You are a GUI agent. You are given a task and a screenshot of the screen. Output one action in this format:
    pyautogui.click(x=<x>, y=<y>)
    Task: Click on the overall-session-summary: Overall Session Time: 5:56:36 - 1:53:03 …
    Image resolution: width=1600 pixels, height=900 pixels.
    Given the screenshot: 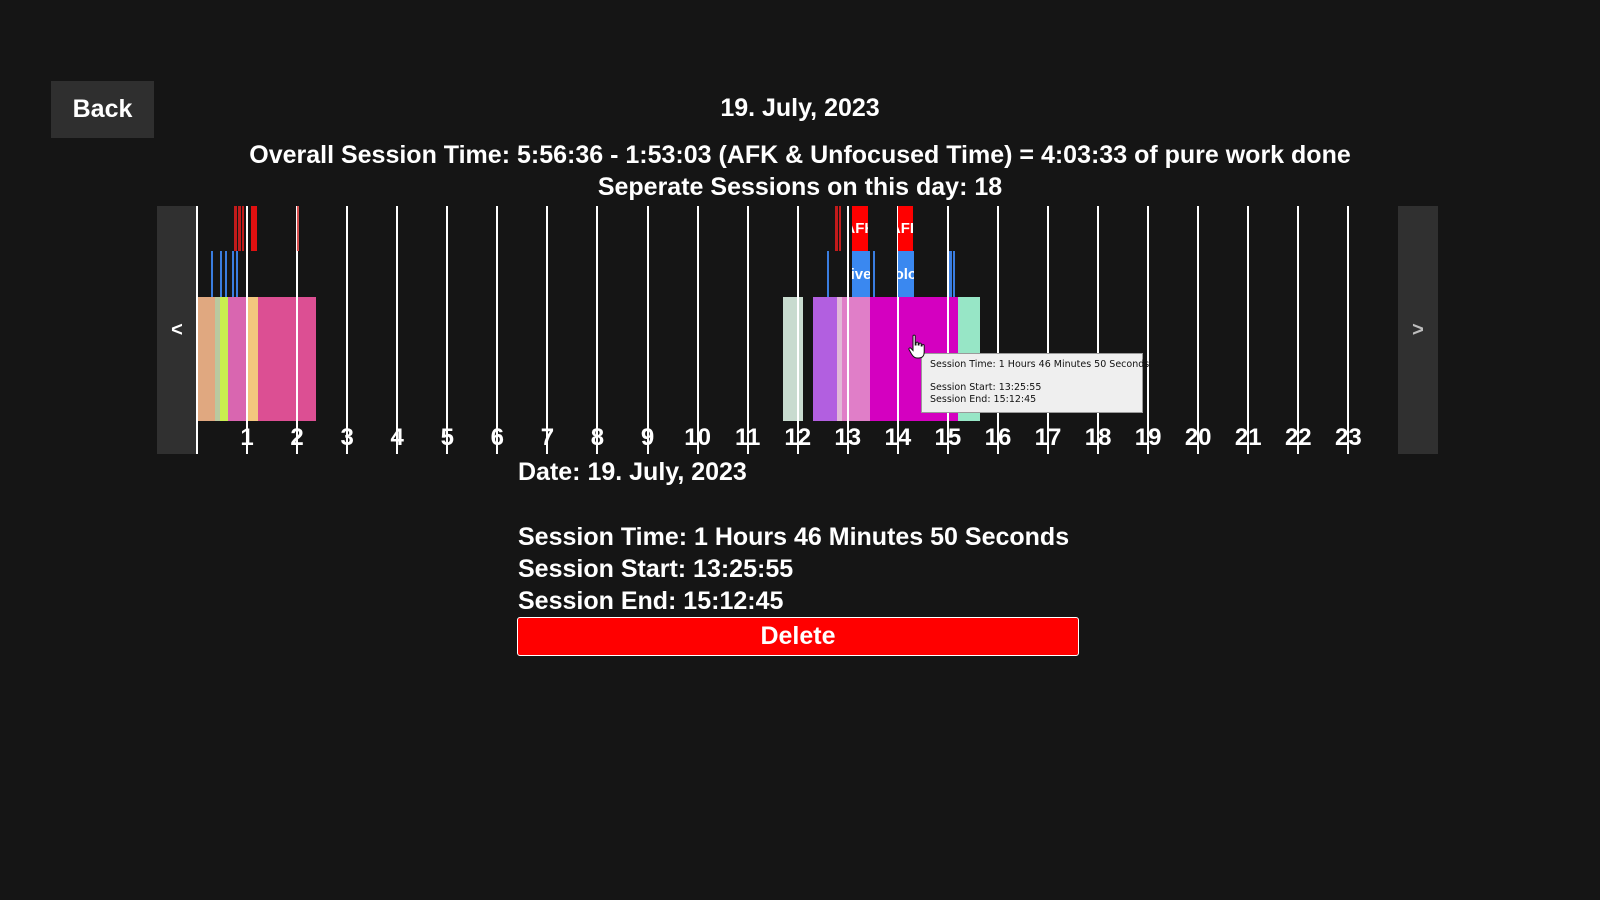 What is the action you would take?
    pyautogui.click(x=800, y=155)
    